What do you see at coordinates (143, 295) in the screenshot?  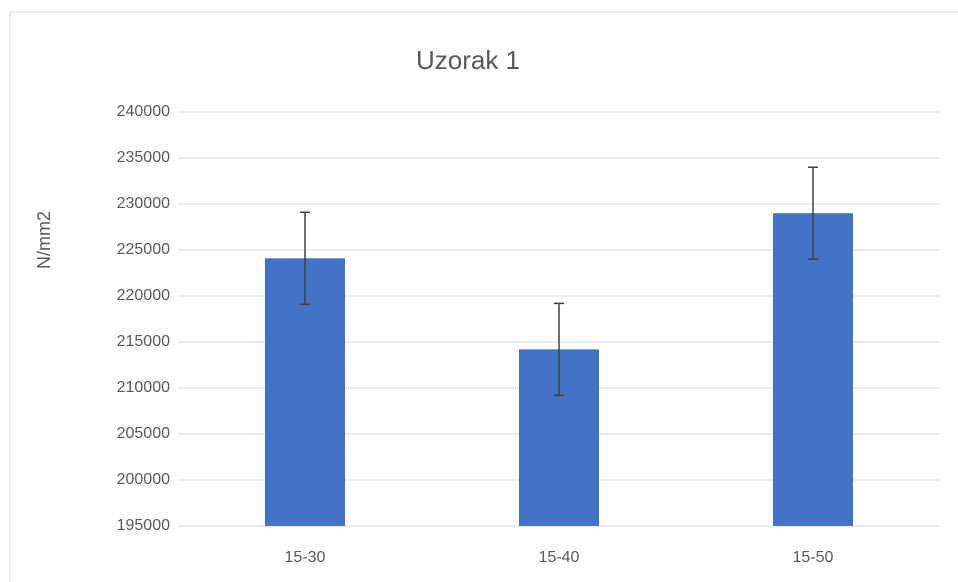 I see `y-tick-label: 220000` at bounding box center [143, 295].